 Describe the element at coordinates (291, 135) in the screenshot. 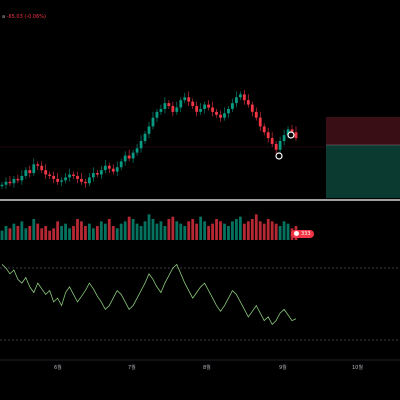

I see `signal-marker-high` at that location.